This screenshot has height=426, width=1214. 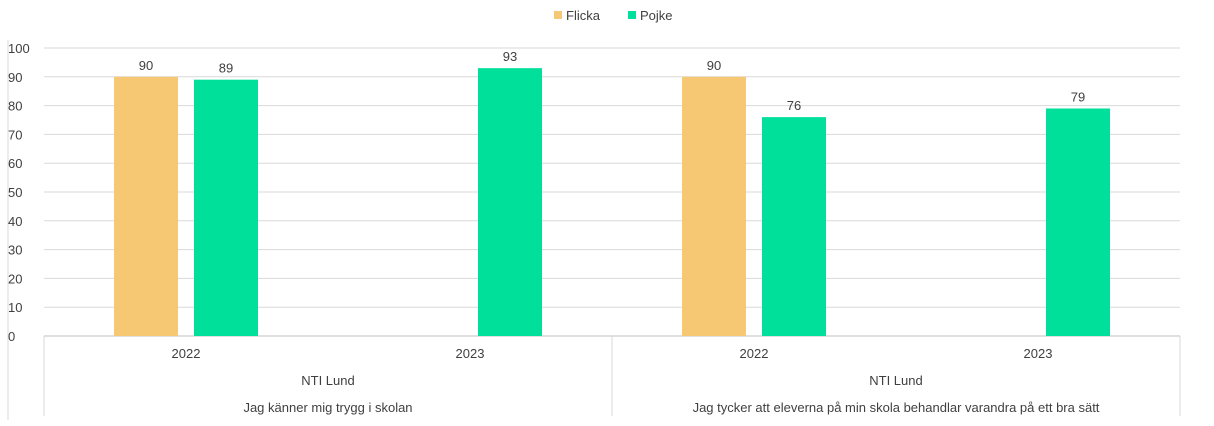 I want to click on bar-flicka-2022-g2, so click(x=714, y=206).